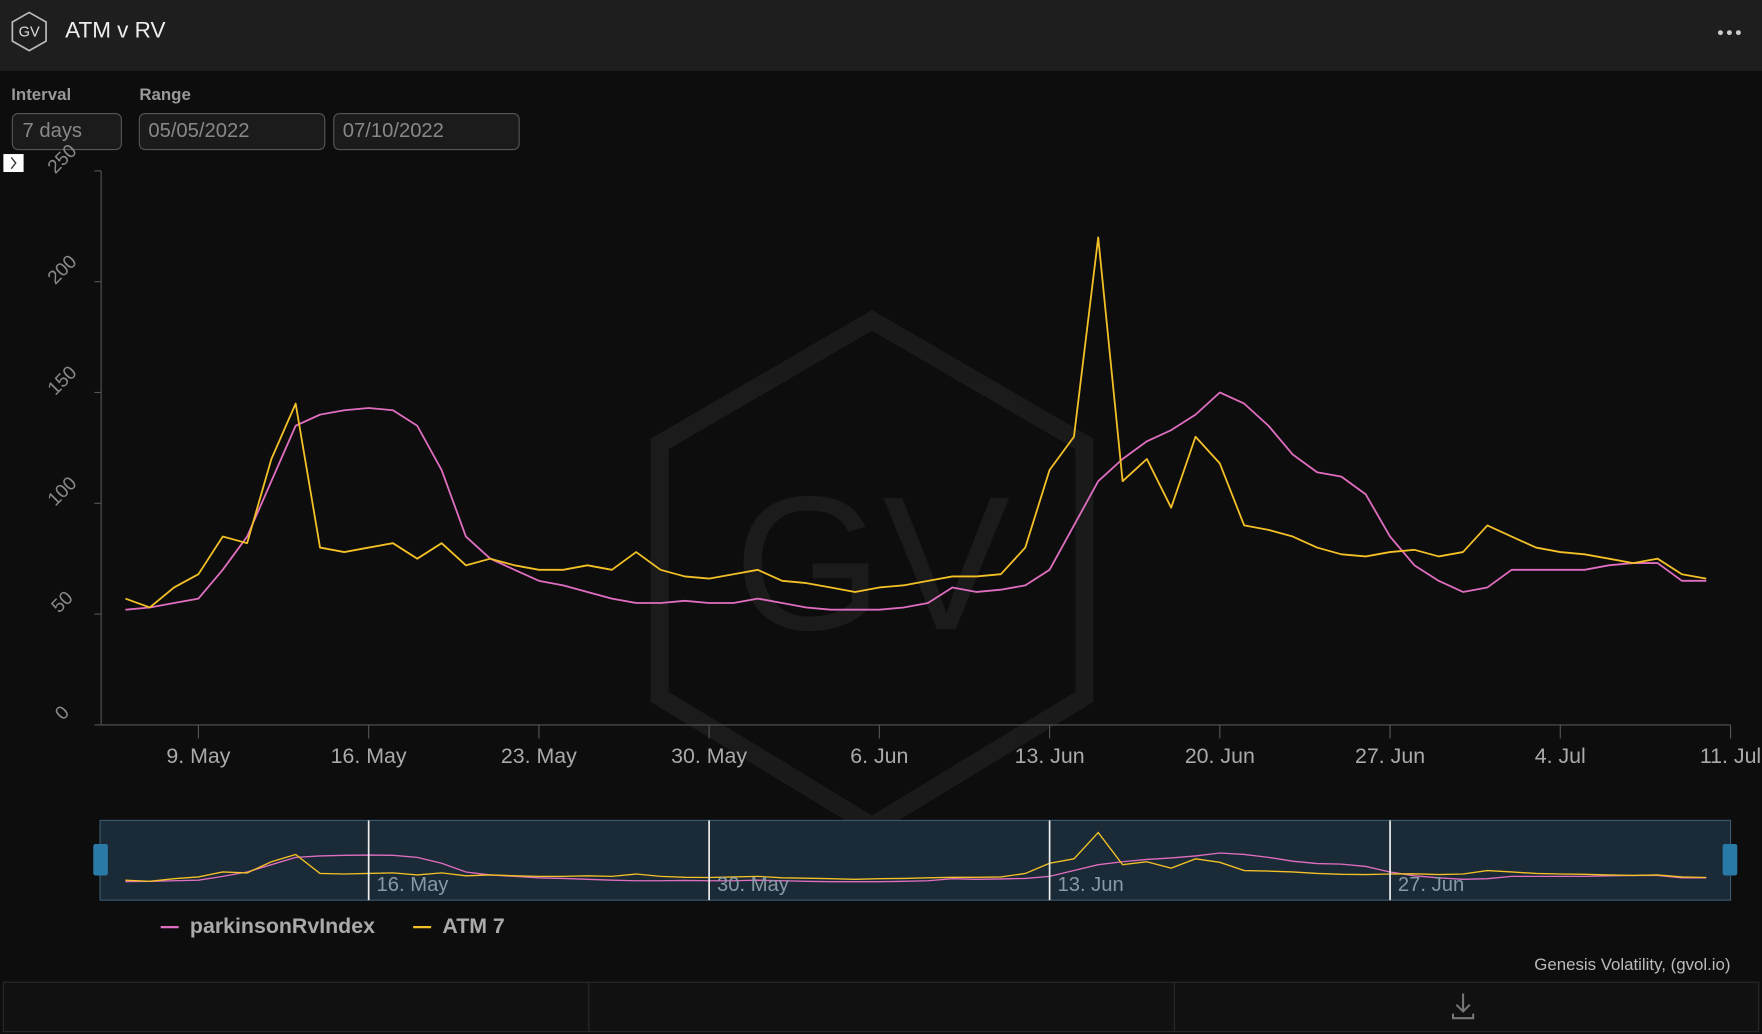 The image size is (1762, 1034). Describe the element at coordinates (1463, 1006) in the screenshot. I see `download-button` at that location.